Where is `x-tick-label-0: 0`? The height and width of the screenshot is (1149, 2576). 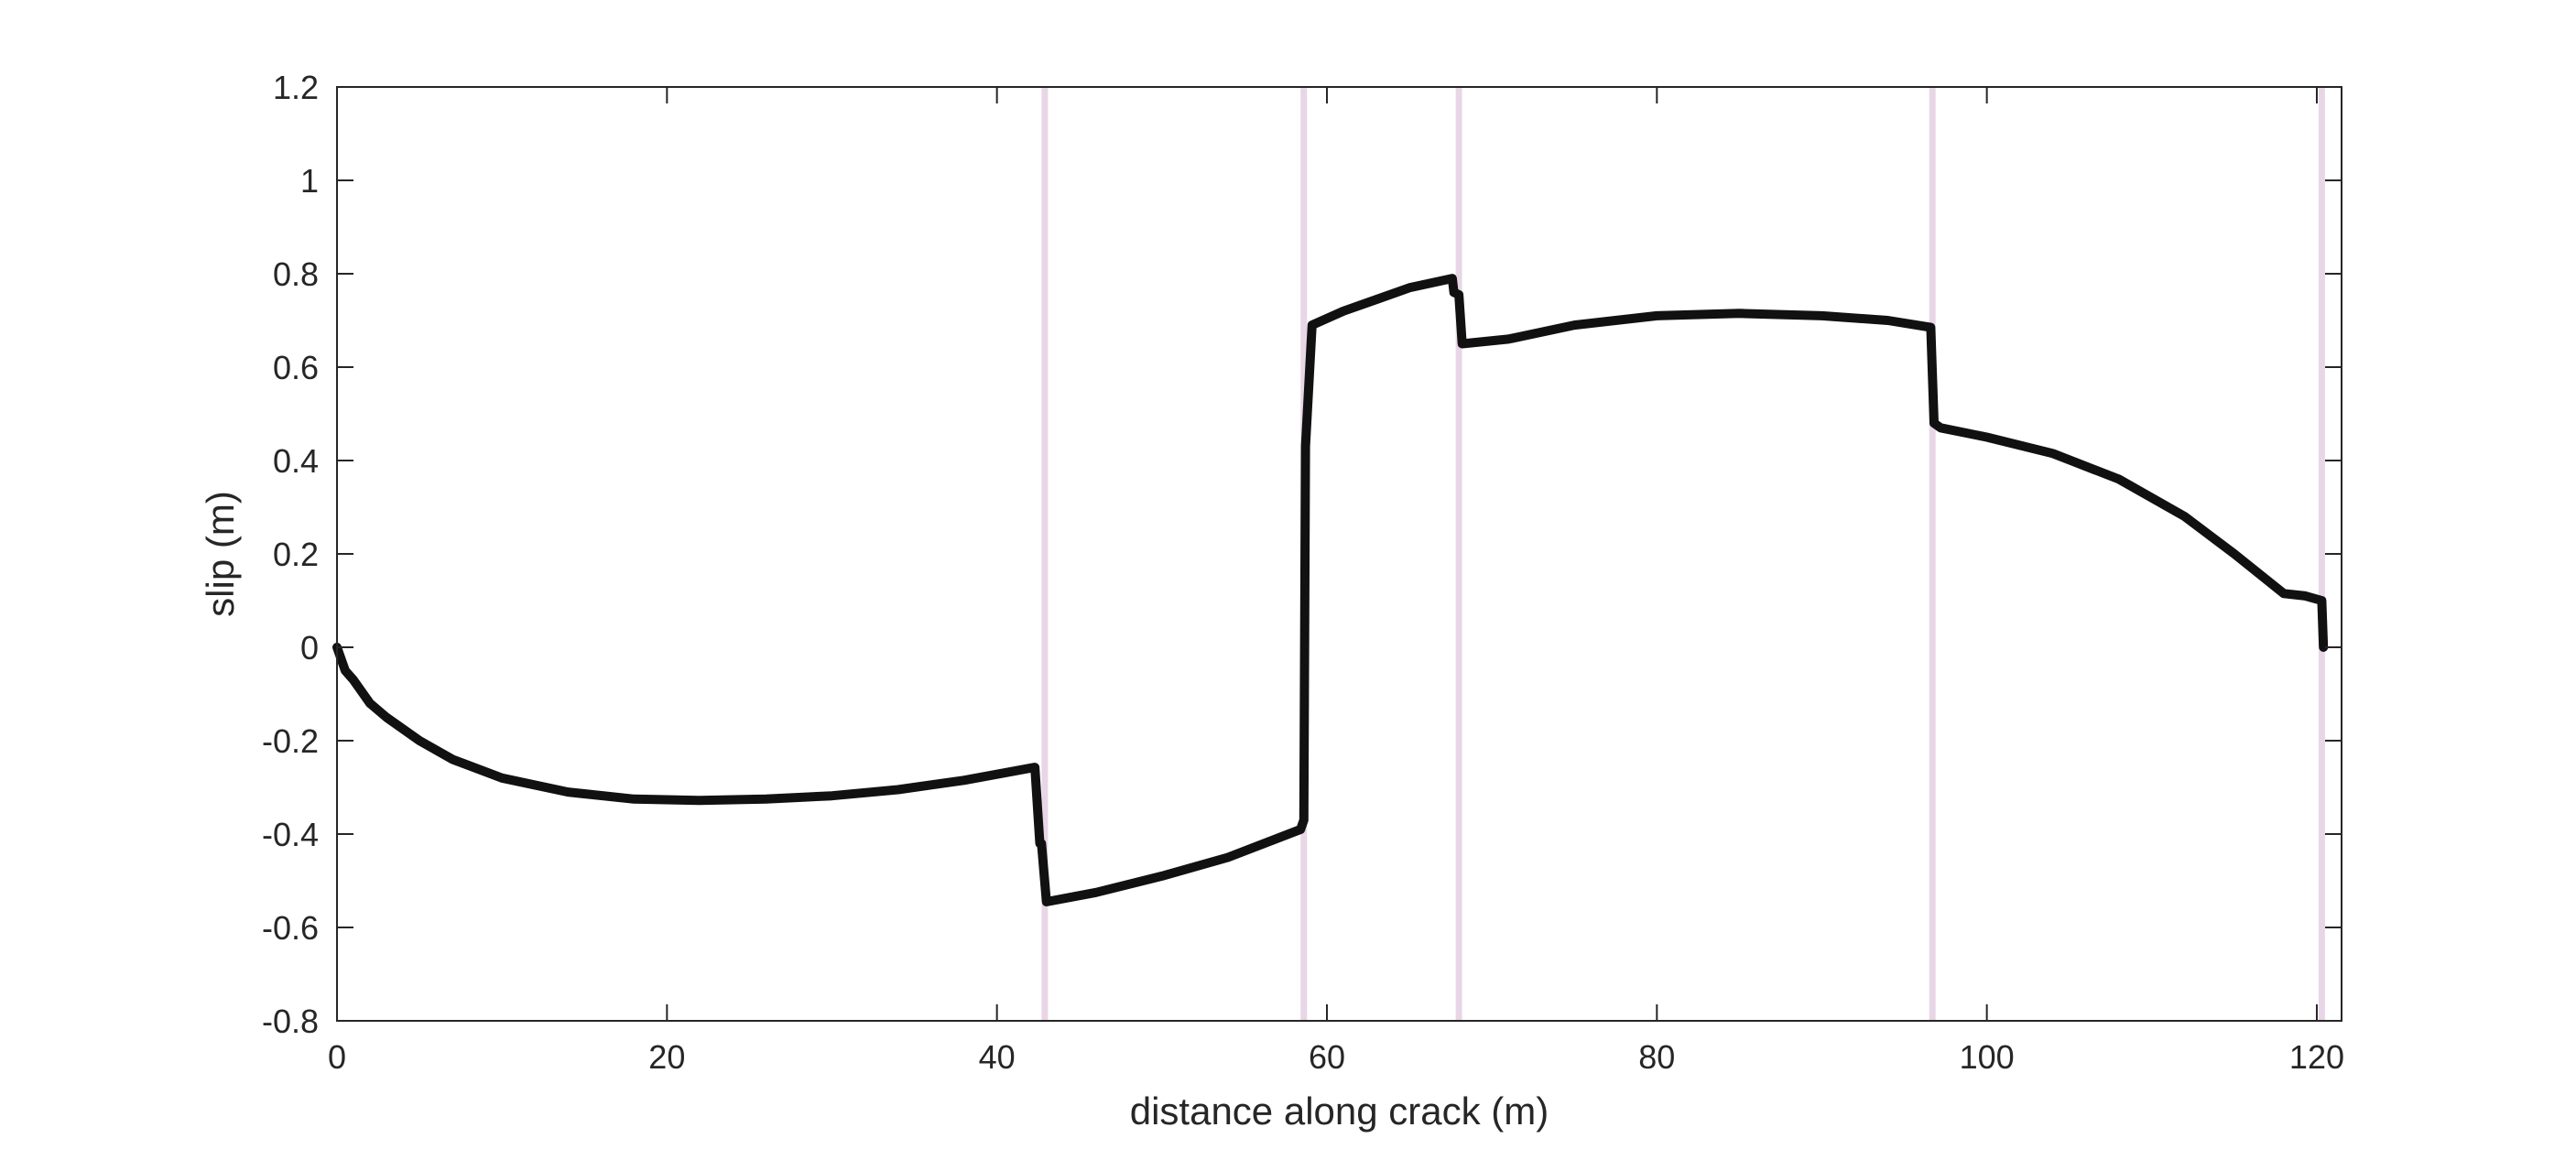 x-tick-label-0: 0 is located at coordinates (337, 1057).